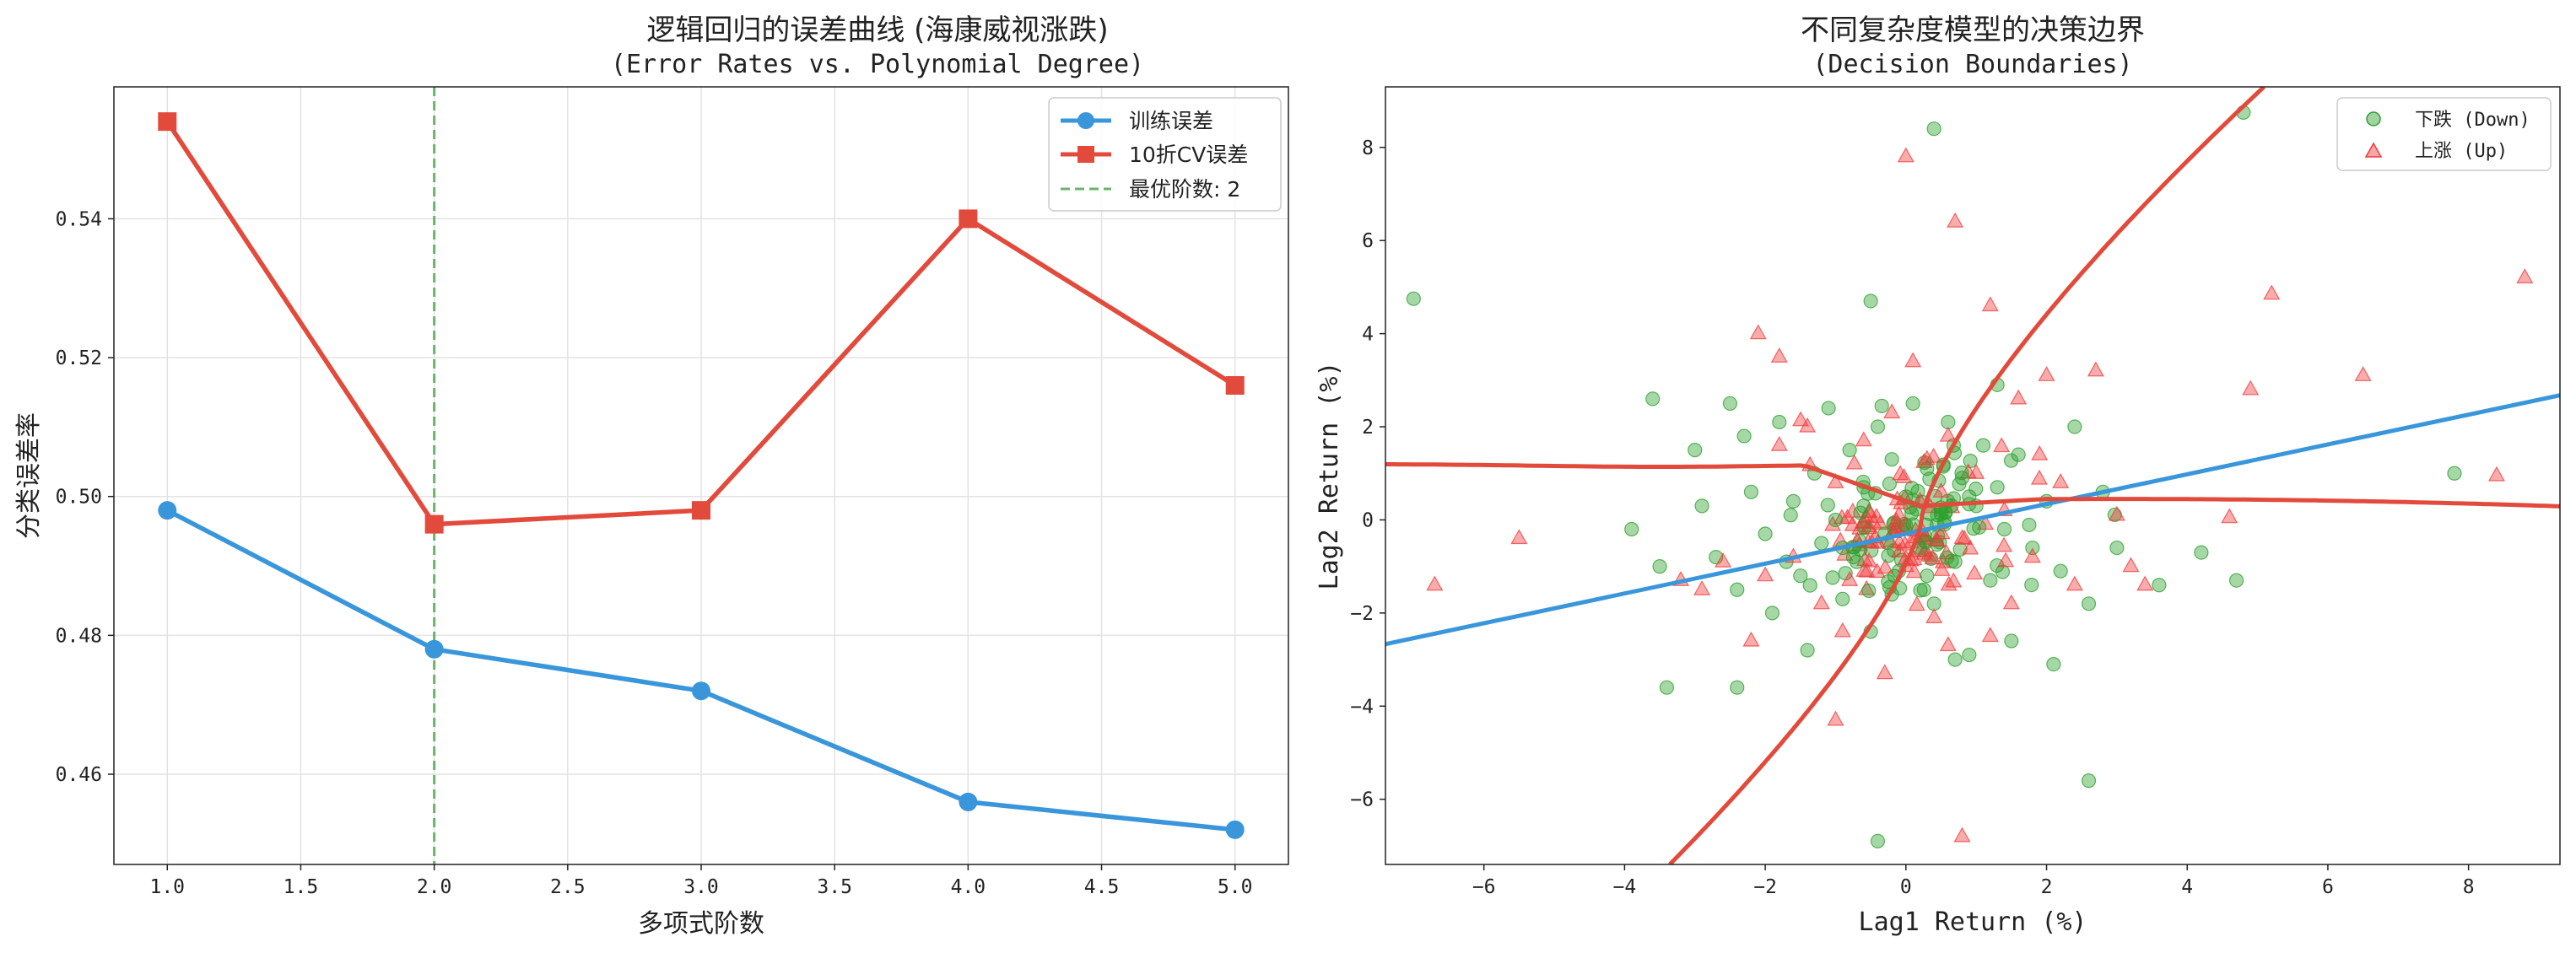  What do you see at coordinates (1625, 887) in the screenshot?
I see `right-x-tick-label: −4` at bounding box center [1625, 887].